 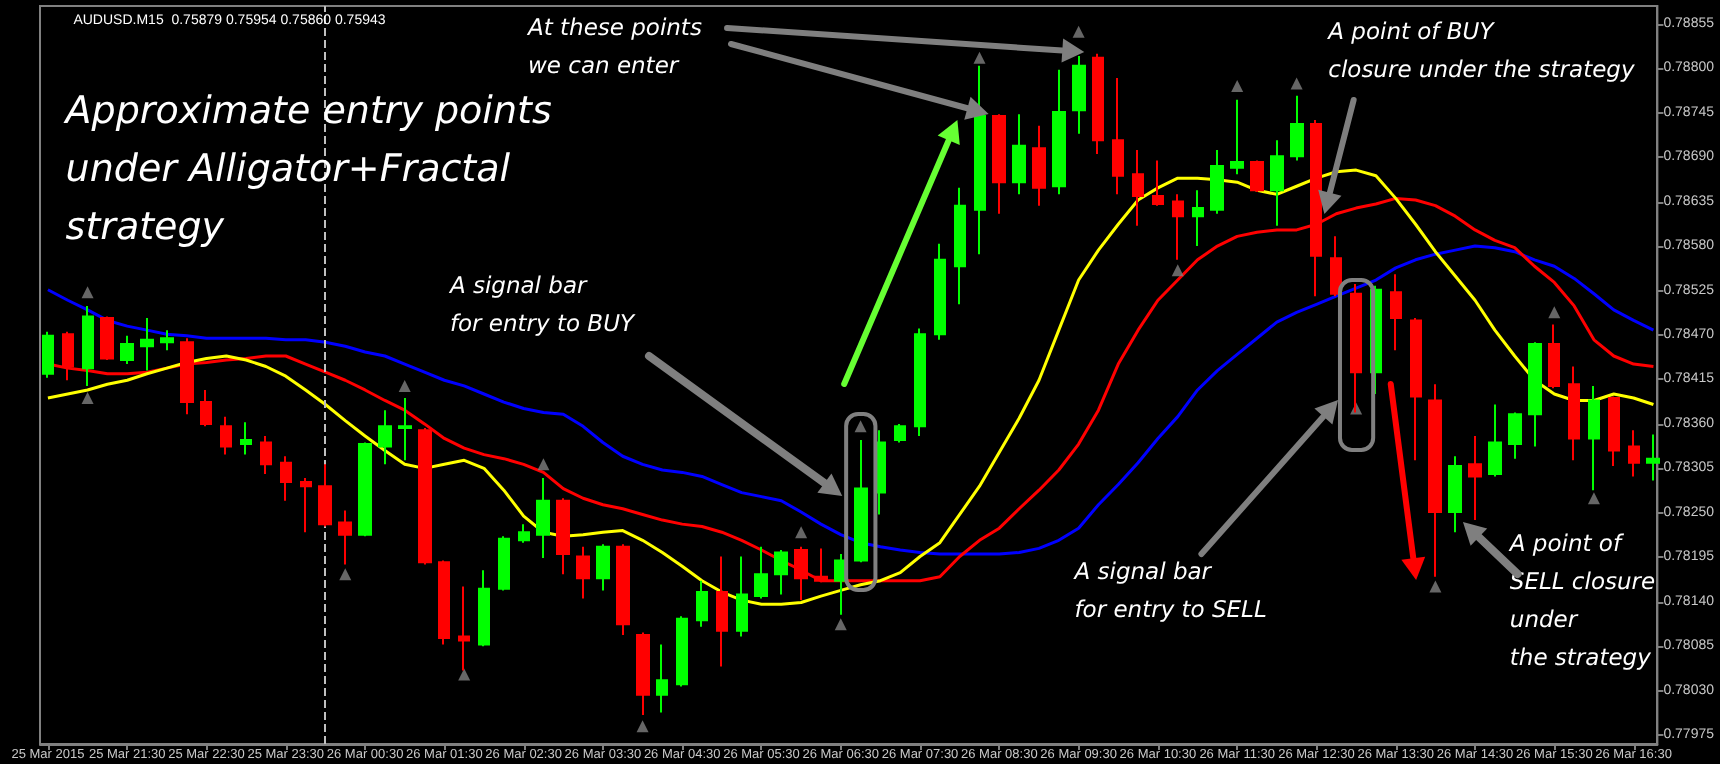 I want to click on text: Approximate entry points under Alligator+Fractal strategy, so click(x=312, y=169).